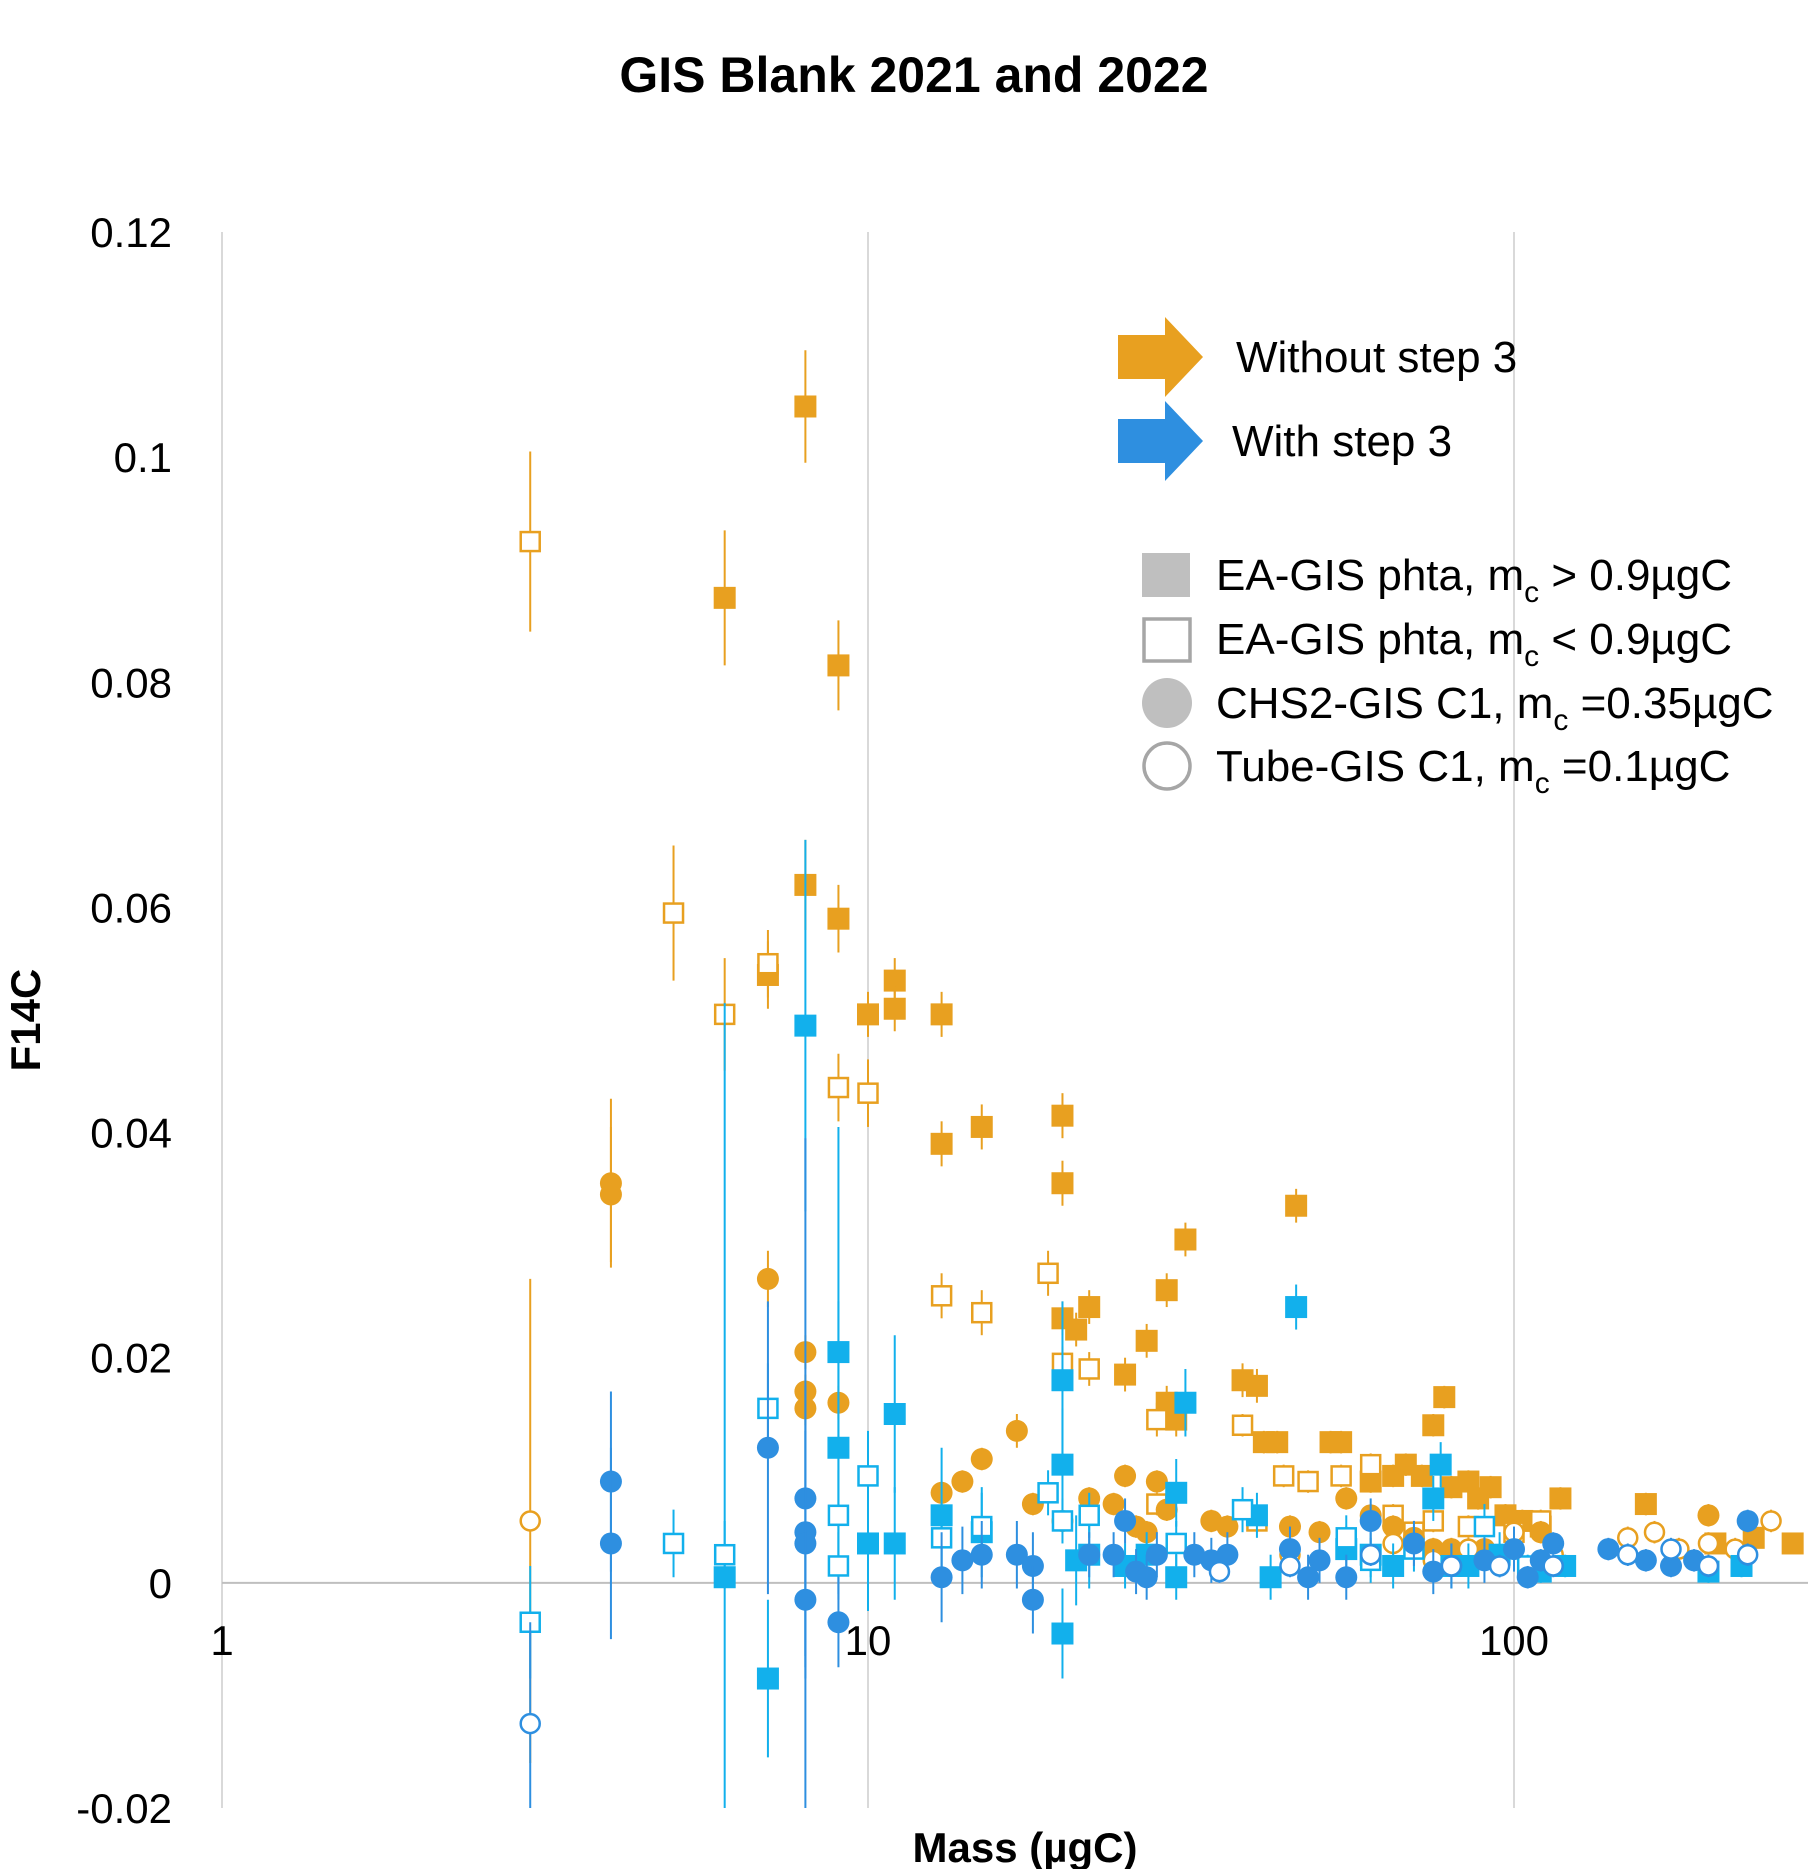 This screenshot has height=1869, width=1808. What do you see at coordinates (1458, 707) in the screenshot?
I see `legend-shape-item: CHS2-GIS C1, mc =0.35µgC` at bounding box center [1458, 707].